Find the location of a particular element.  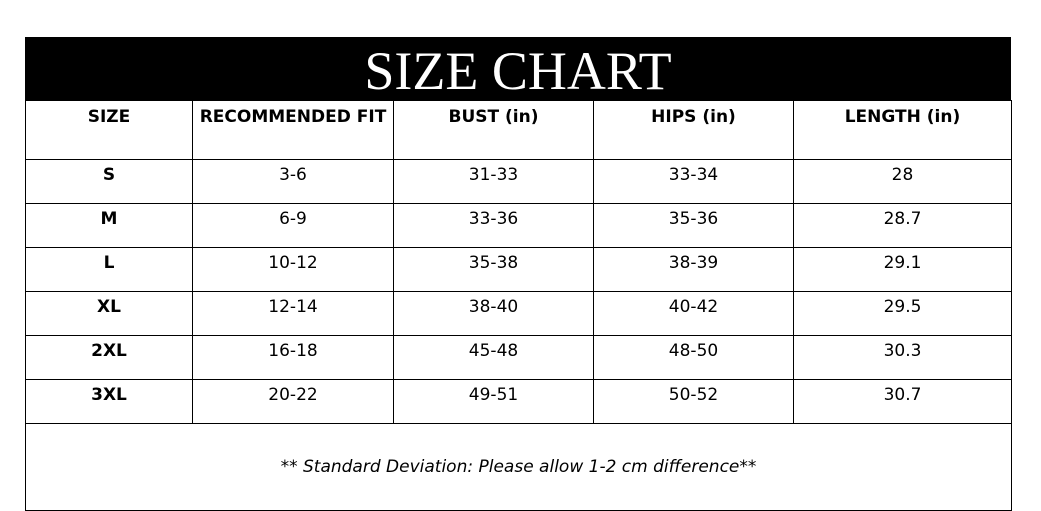

title-banner: SIZE CHART is located at coordinates (518, 68).